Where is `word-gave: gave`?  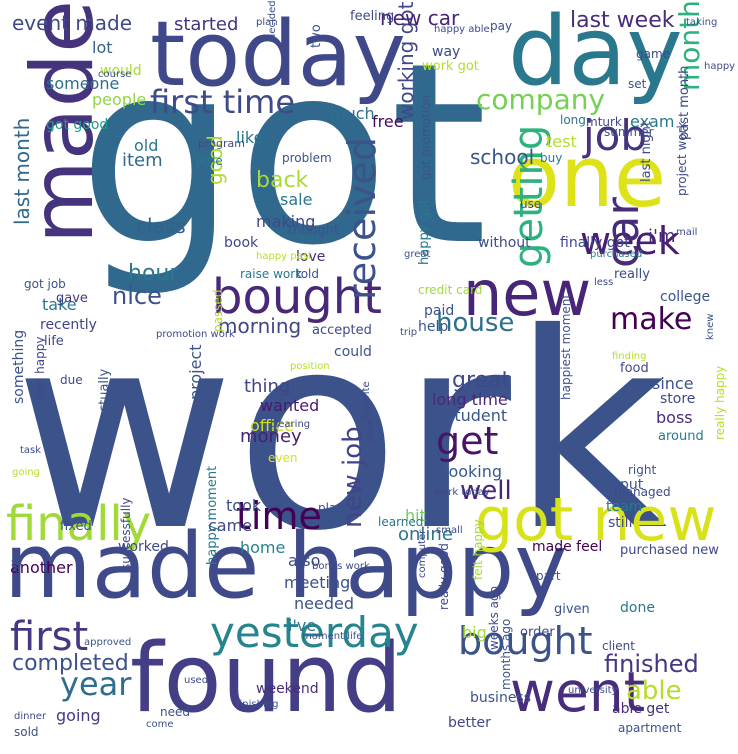
word-gave: gave is located at coordinates (72, 298).